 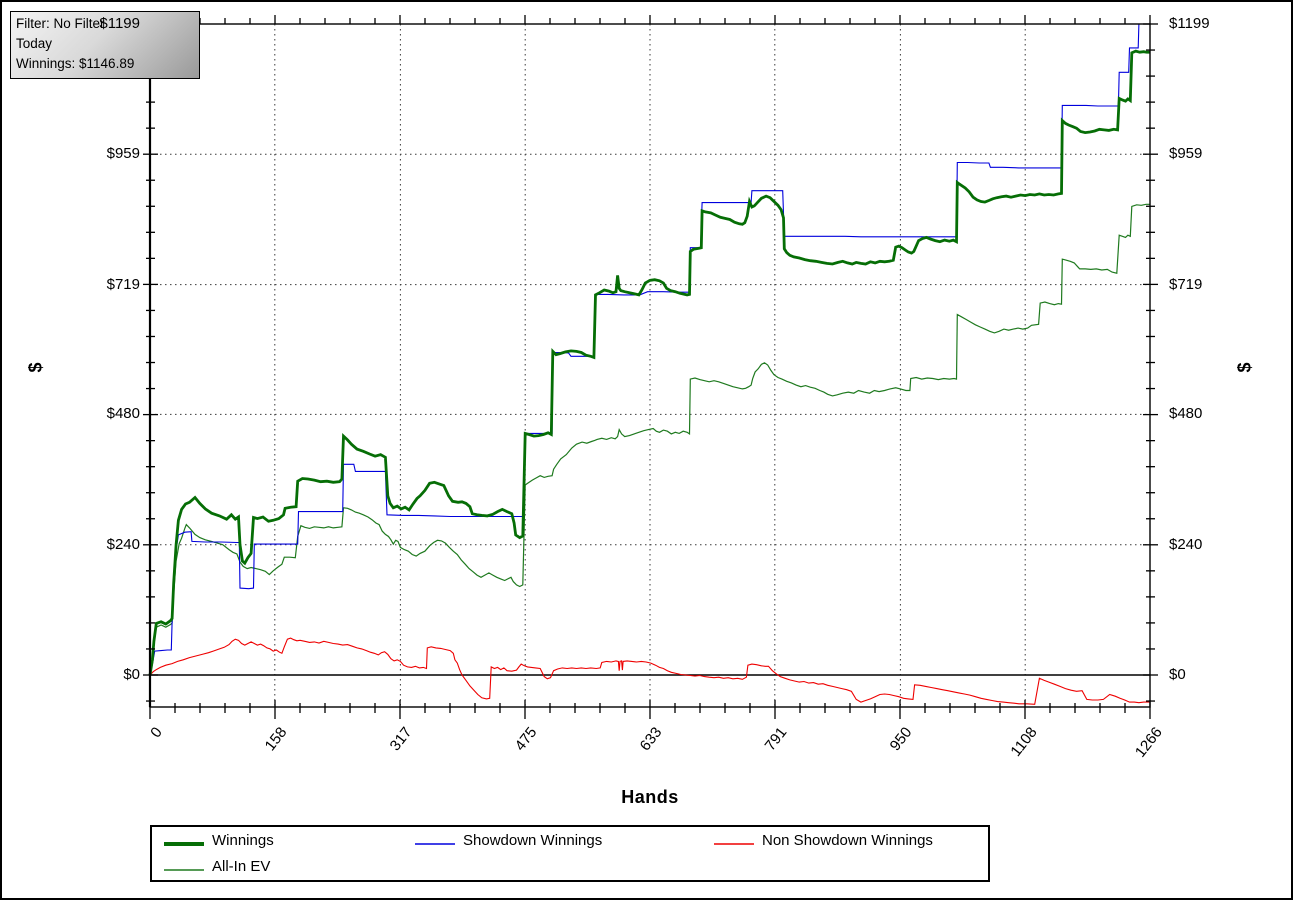 I want to click on y-tick-label-right: $959, so click(x=1186, y=154).